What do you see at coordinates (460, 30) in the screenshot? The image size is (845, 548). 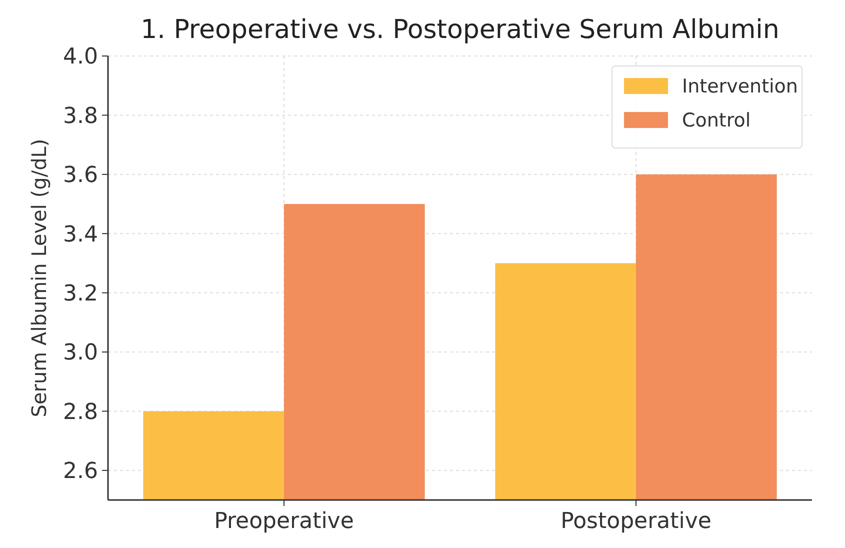 I see `chart-title: 1. Preoperative vs. Postoperative Serum Albumin` at bounding box center [460, 30].